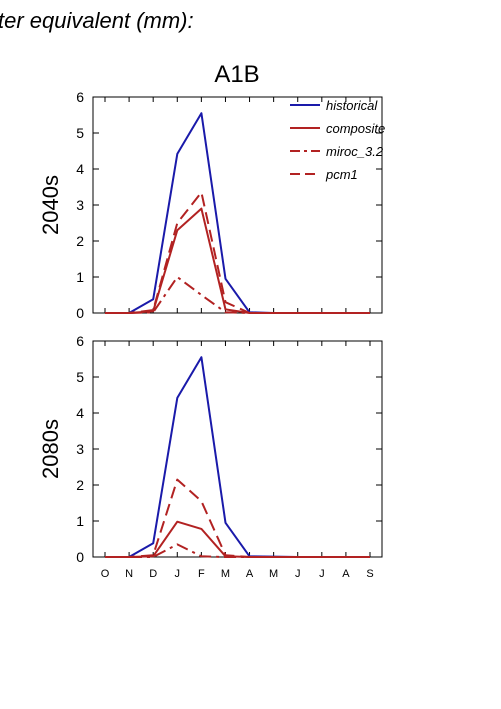 The image size is (501, 709). Describe the element at coordinates (352, 105) in the screenshot. I see `legend-label: historical` at that location.